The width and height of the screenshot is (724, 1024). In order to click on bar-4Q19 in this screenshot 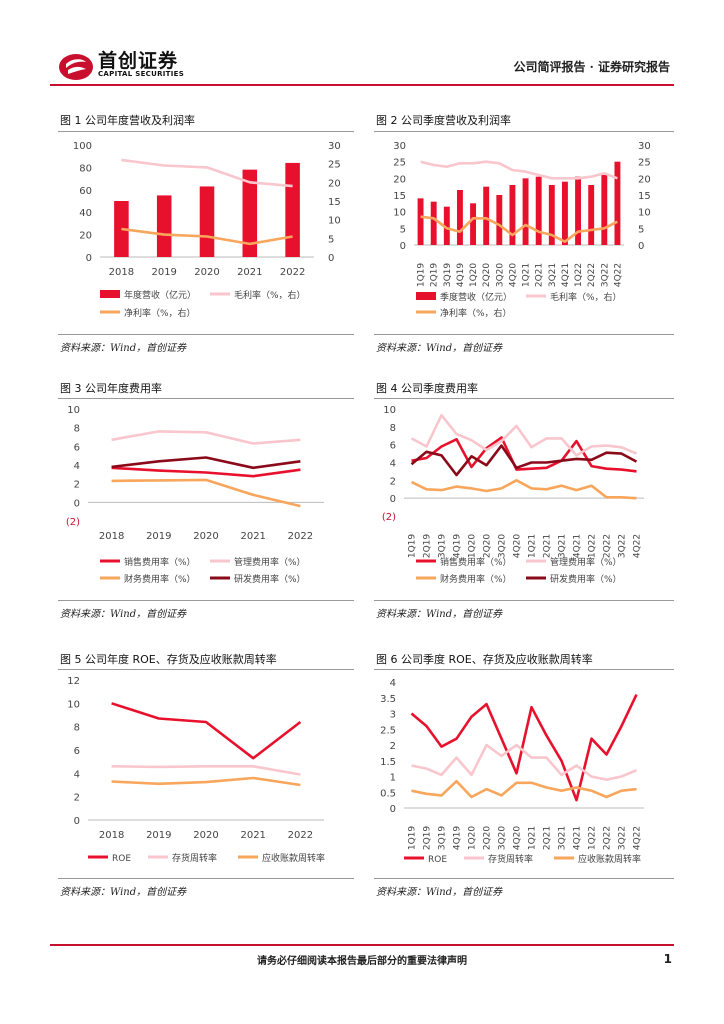, I will do `click(459, 217)`.